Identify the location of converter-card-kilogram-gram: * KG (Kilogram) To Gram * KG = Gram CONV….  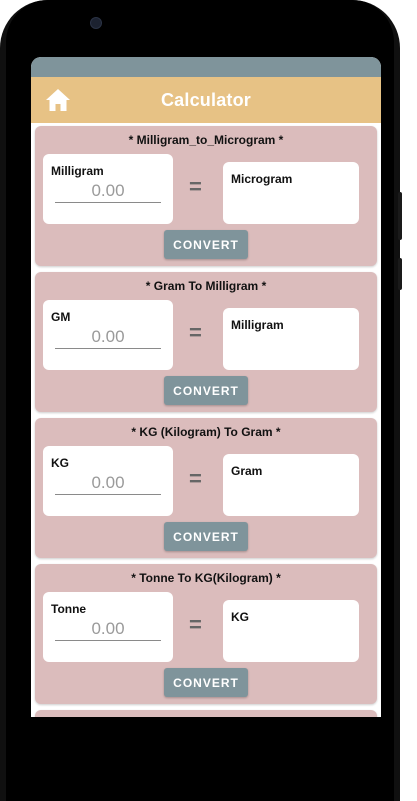
(206, 488).